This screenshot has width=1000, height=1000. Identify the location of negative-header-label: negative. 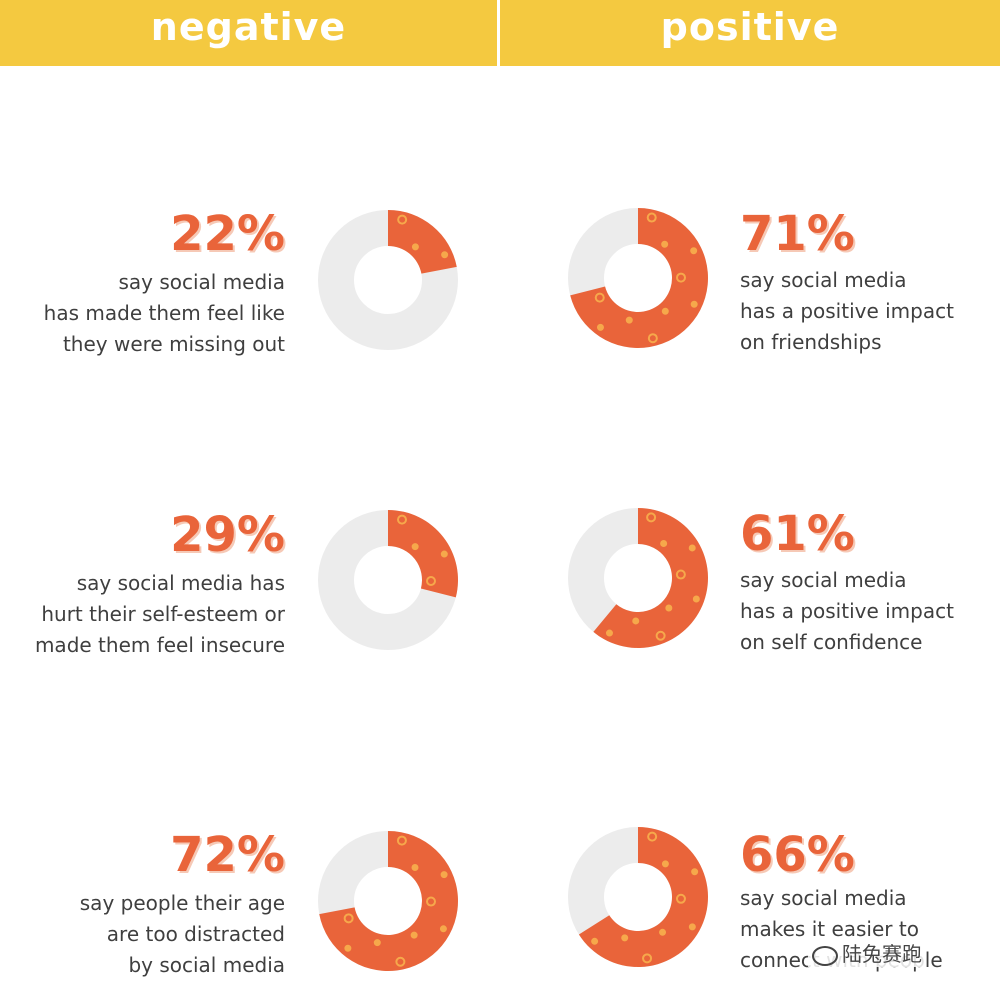
(248, 27).